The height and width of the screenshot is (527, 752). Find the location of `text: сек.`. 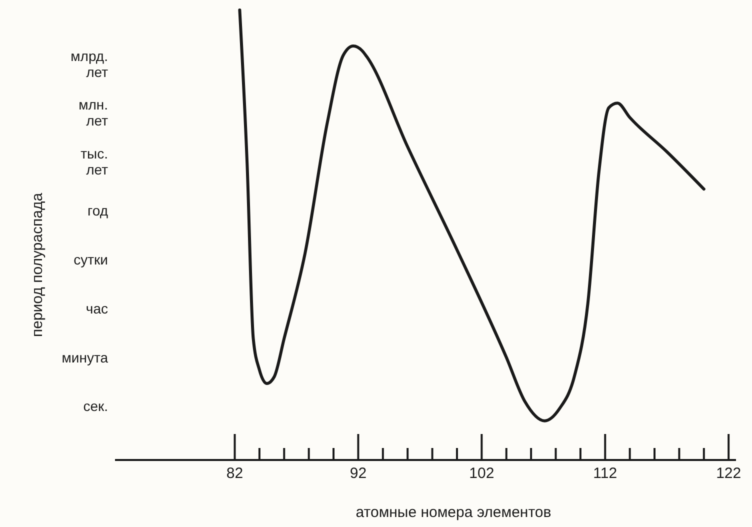

text: сек. is located at coordinates (95, 406).